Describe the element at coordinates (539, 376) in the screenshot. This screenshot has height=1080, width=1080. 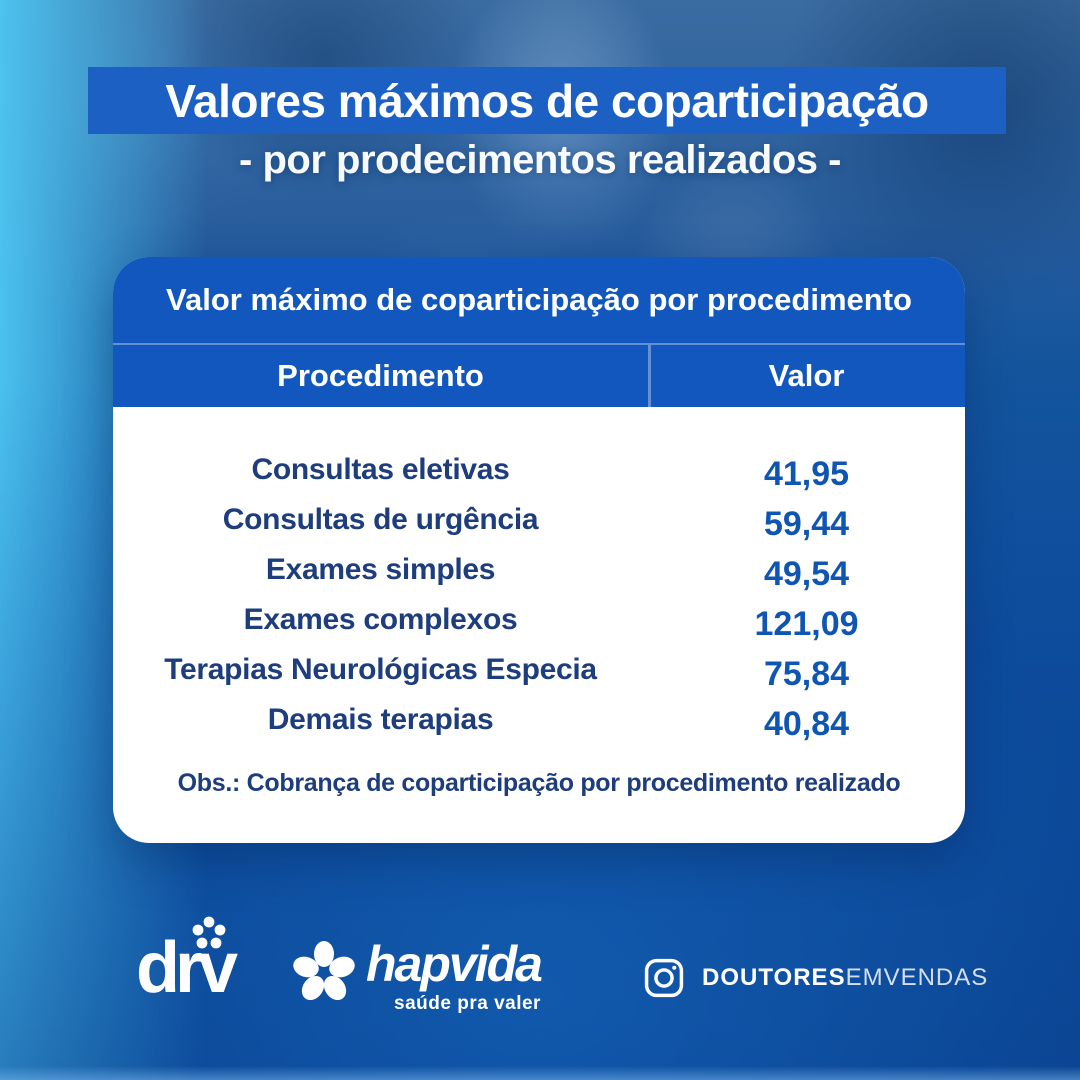
I see `table-column-headers: Procedimento Valor` at that location.